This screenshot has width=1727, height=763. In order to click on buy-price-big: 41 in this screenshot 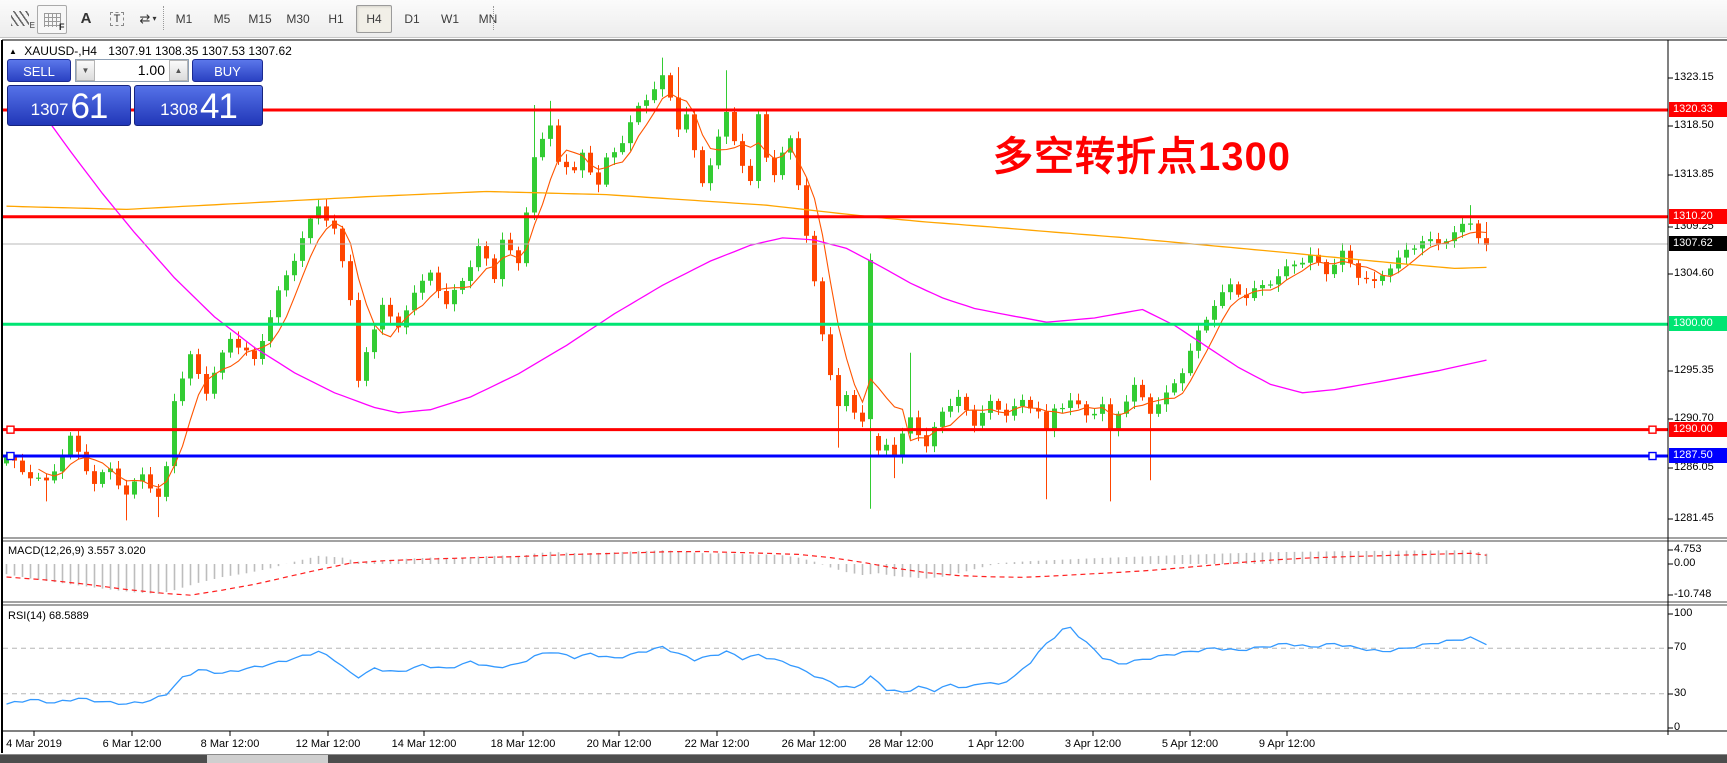, I will do `click(218, 106)`.